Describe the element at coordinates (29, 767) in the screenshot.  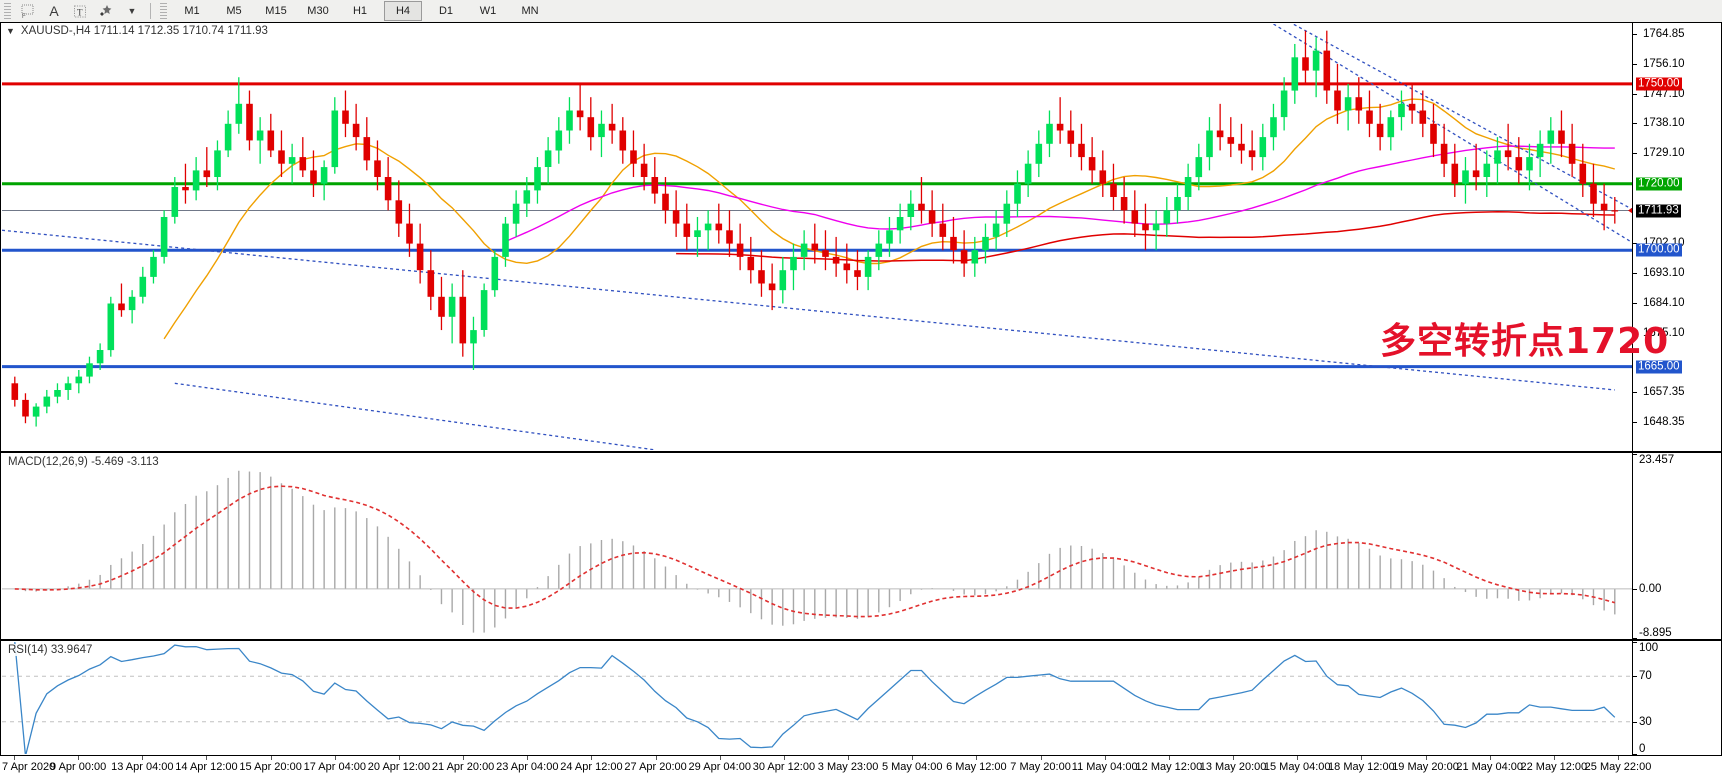
I see `time-axis-label: 7 Apr 2020` at that location.